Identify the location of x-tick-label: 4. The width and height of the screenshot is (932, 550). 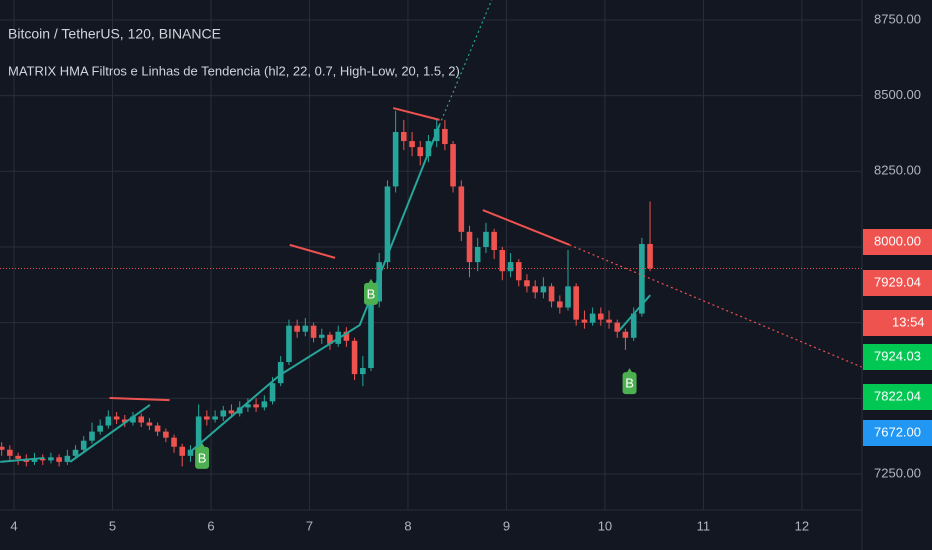
(13, 525).